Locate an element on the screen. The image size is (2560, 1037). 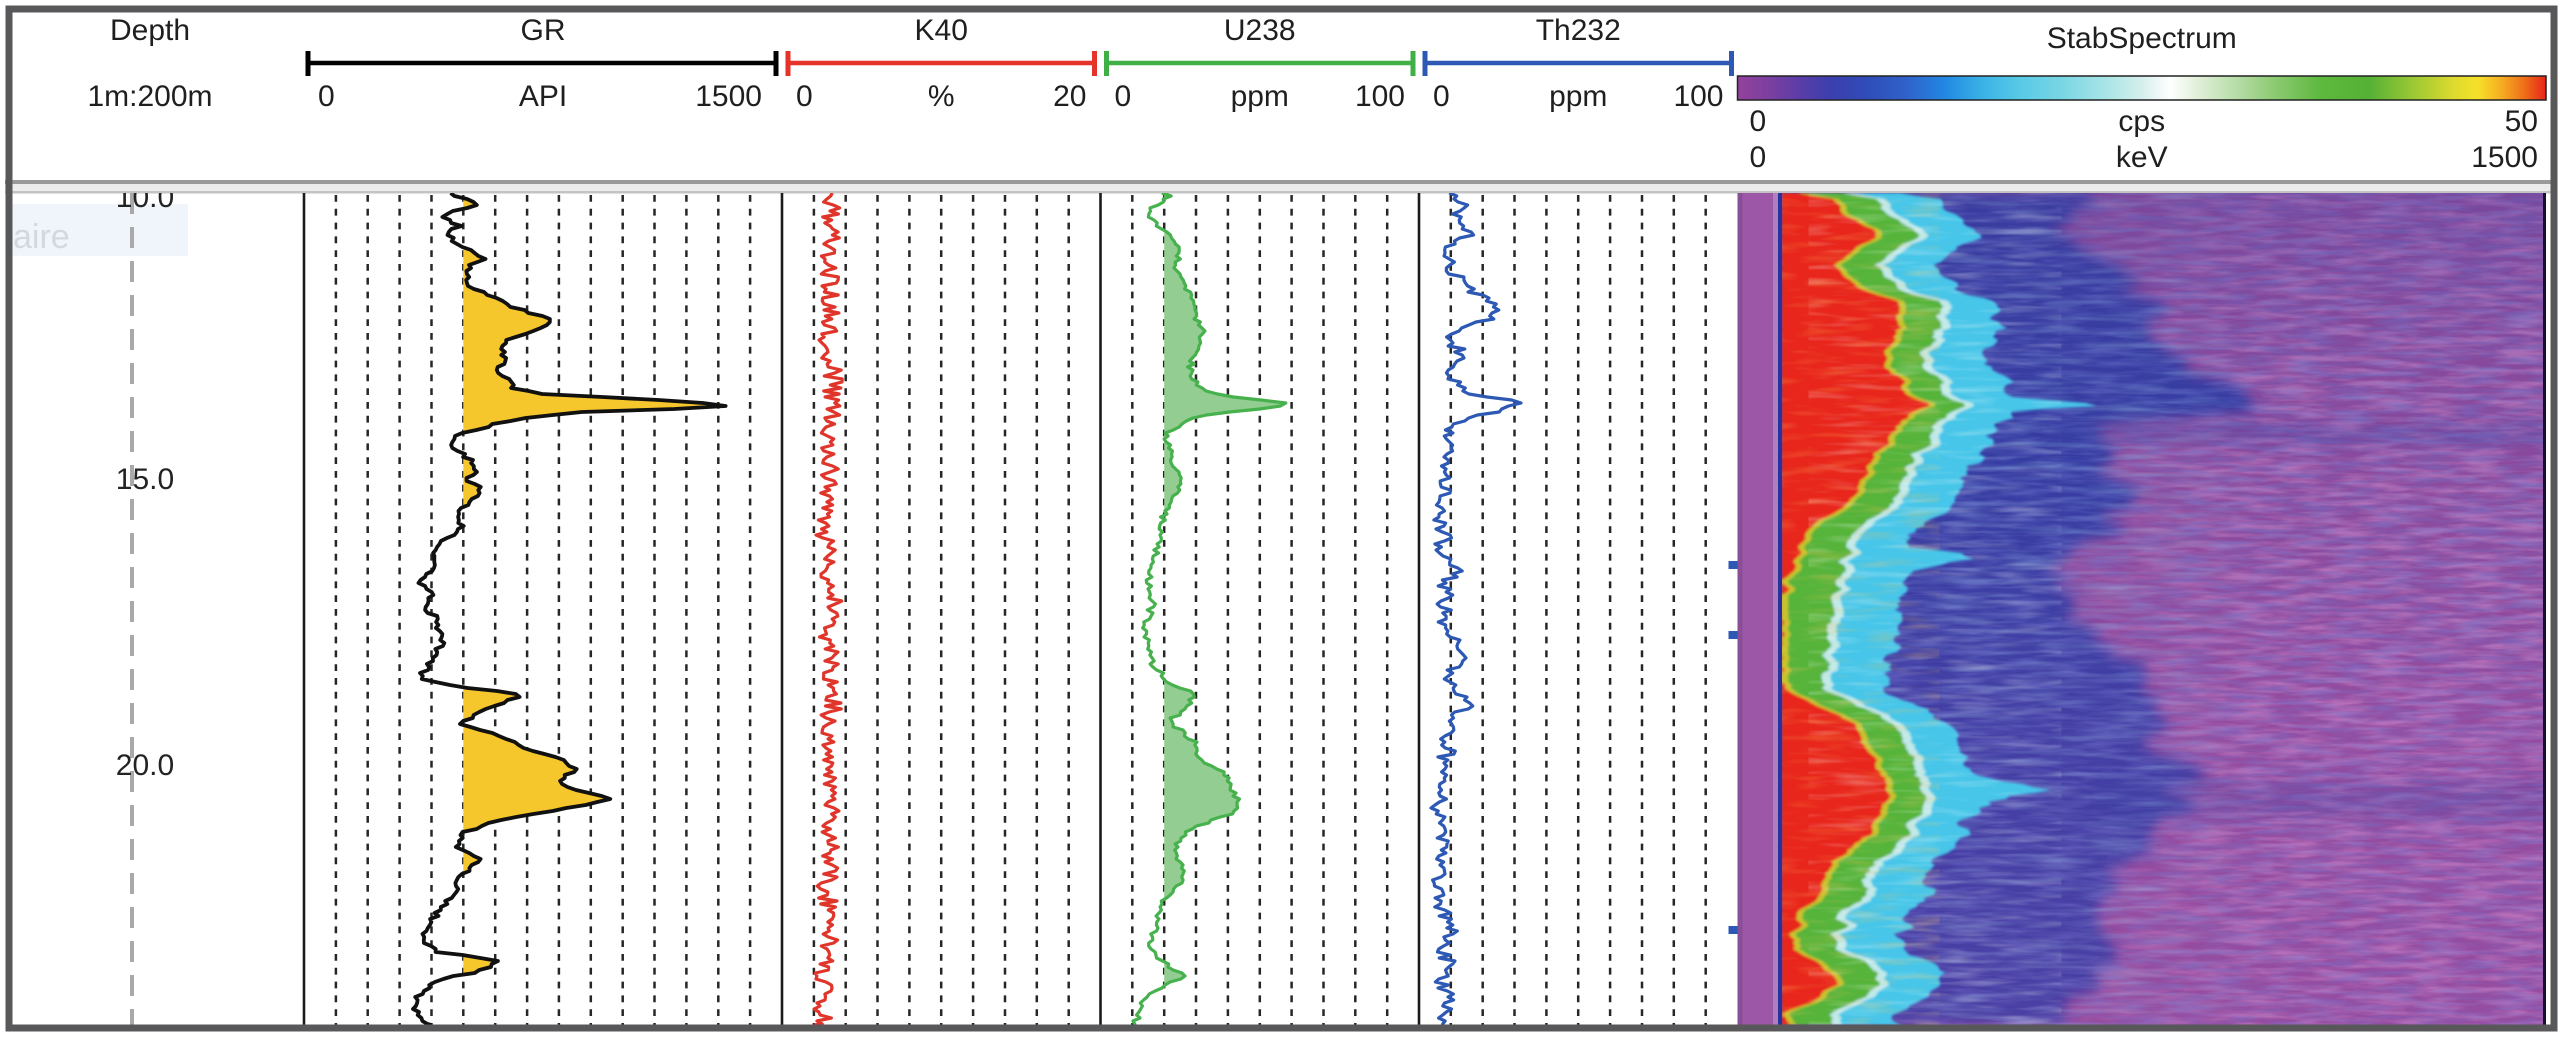
svg-text: 50 is located at coordinates (2521, 121).